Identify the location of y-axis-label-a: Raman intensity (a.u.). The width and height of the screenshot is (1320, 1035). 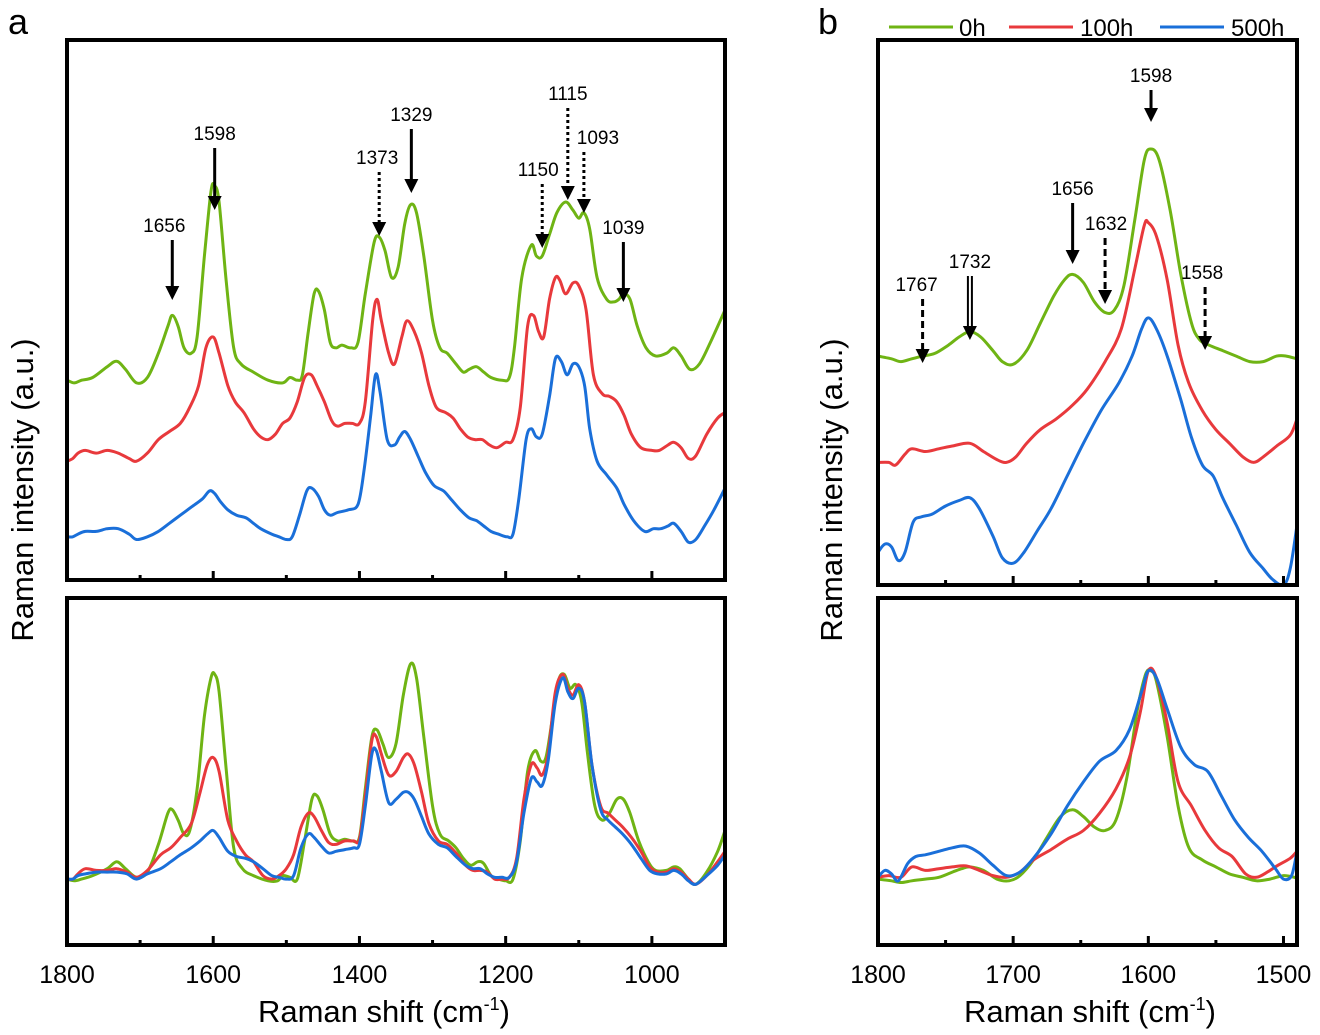
(22, 489).